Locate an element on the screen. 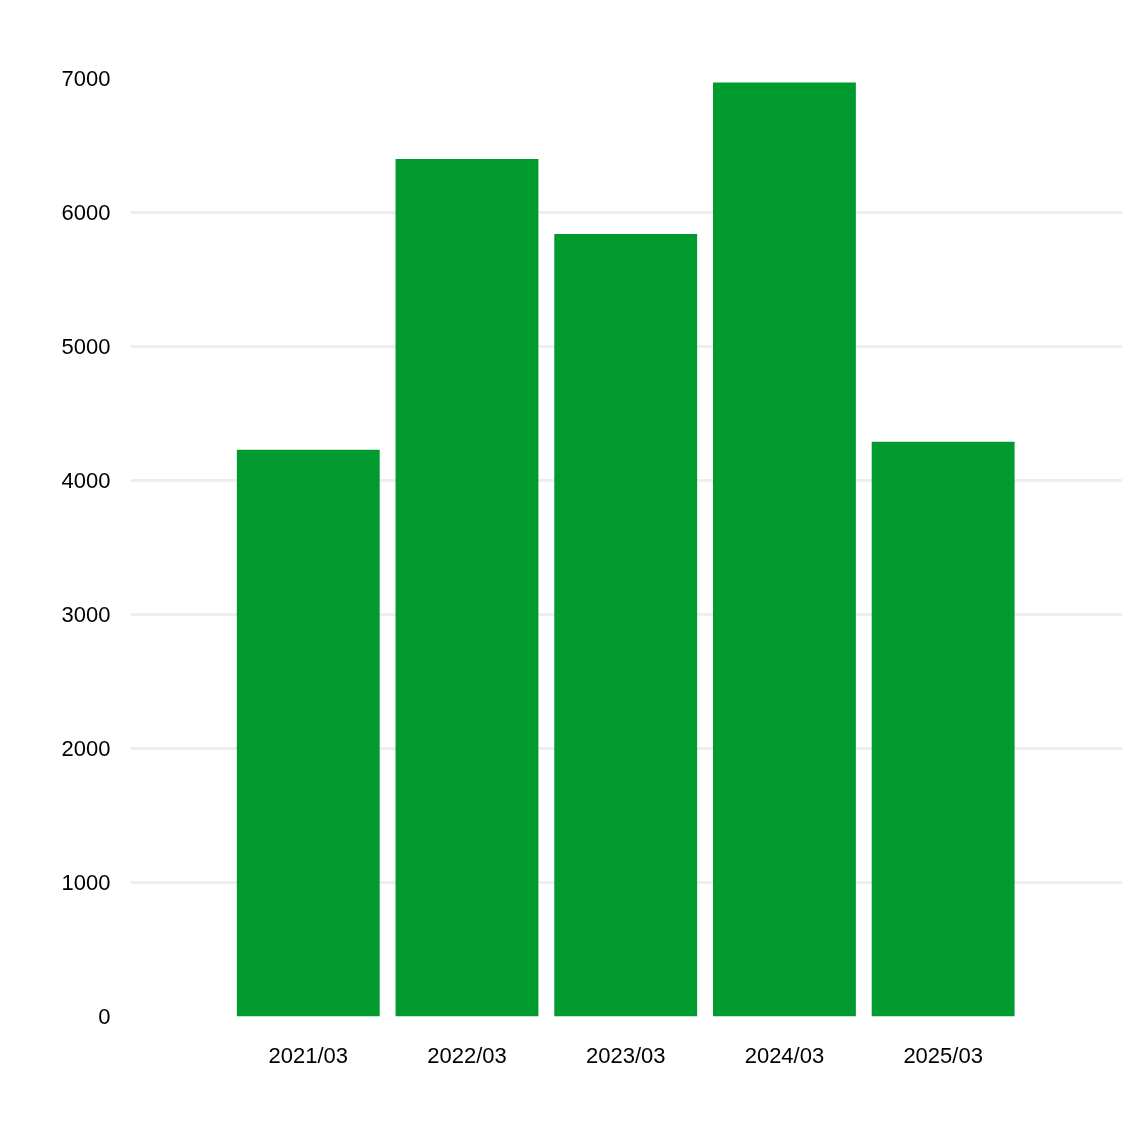 The width and height of the screenshot is (1125, 1125). y-tick-label: 1000 is located at coordinates (86, 882).